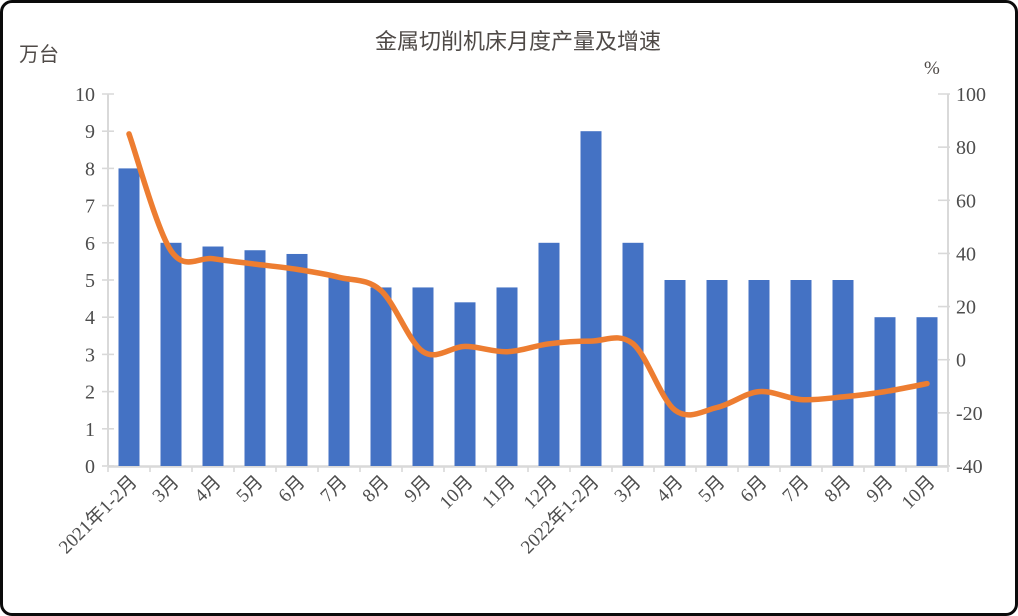 This screenshot has width=1018, height=616. I want to click on left-axis-tick-label: 3, so click(90, 355).